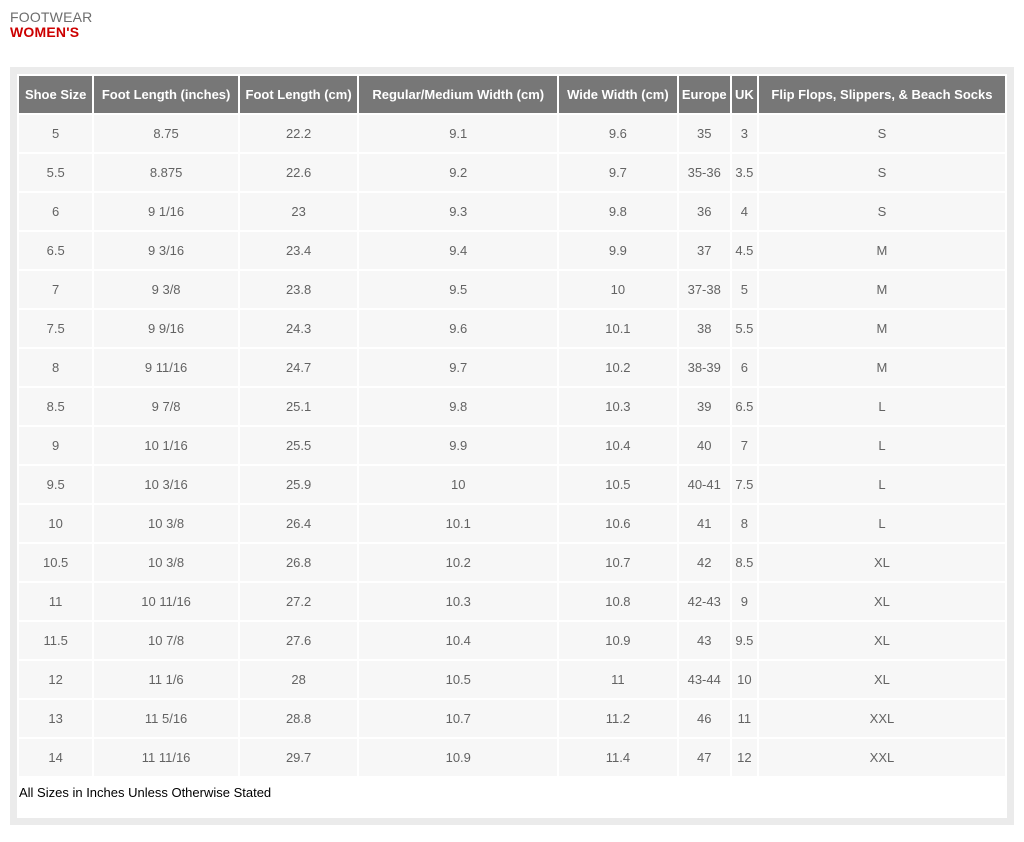  I want to click on table-row: 7.5 9 9/16 24.3 9.6 10.1 38 5.5 M, so click(512, 328).